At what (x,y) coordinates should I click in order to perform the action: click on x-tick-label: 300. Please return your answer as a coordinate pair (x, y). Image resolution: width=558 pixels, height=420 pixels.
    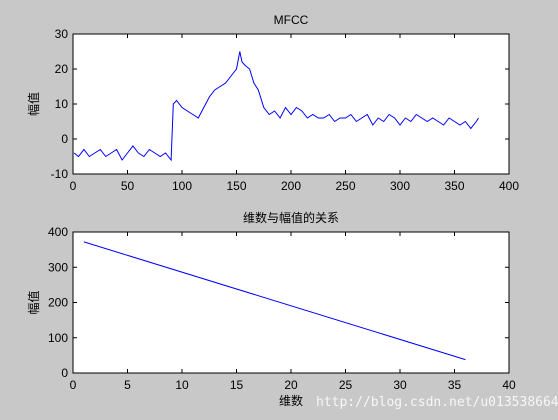
    Looking at the image, I should click on (400, 186).